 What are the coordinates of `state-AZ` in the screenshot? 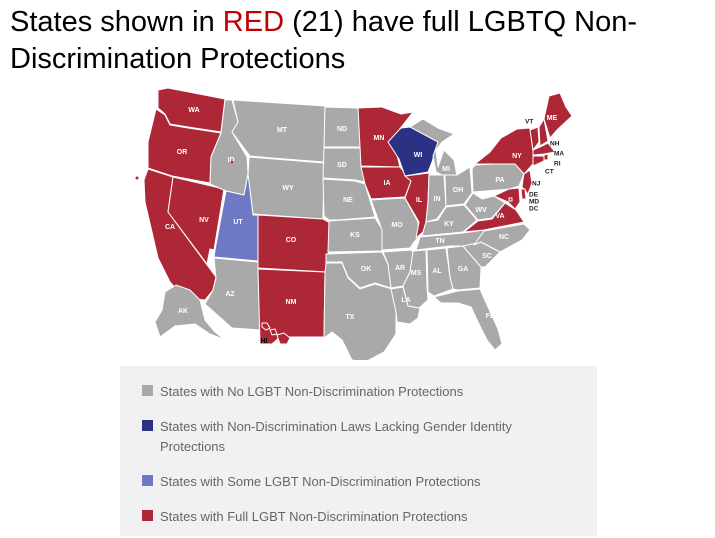 It's located at (232, 294).